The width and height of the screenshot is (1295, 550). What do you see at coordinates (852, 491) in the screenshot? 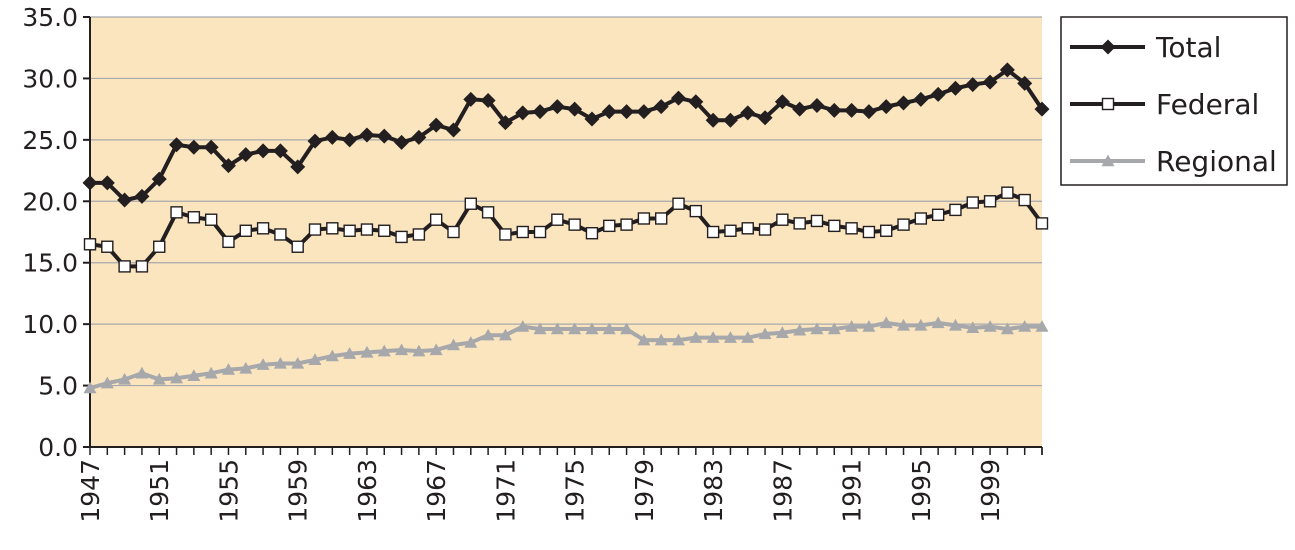
I see `x-tick-label: 1991` at bounding box center [852, 491].